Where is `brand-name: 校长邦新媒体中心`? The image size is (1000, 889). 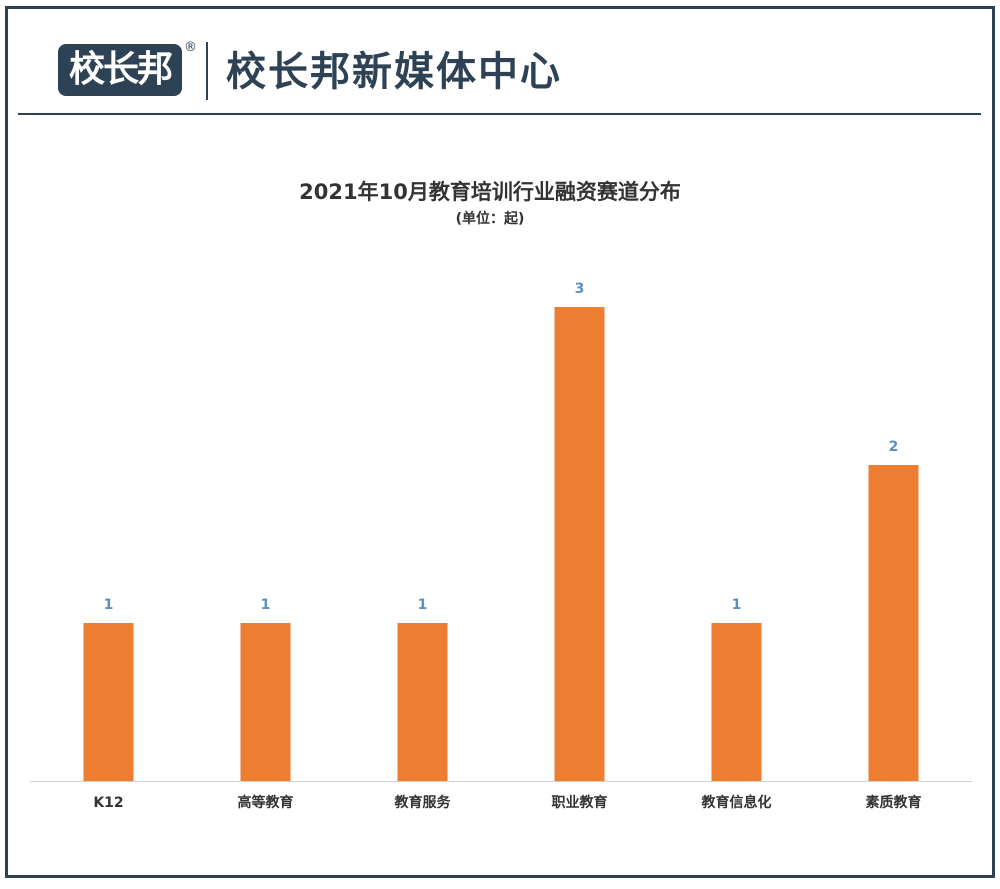
brand-name: 校长邦新媒体中心 is located at coordinates (394, 71).